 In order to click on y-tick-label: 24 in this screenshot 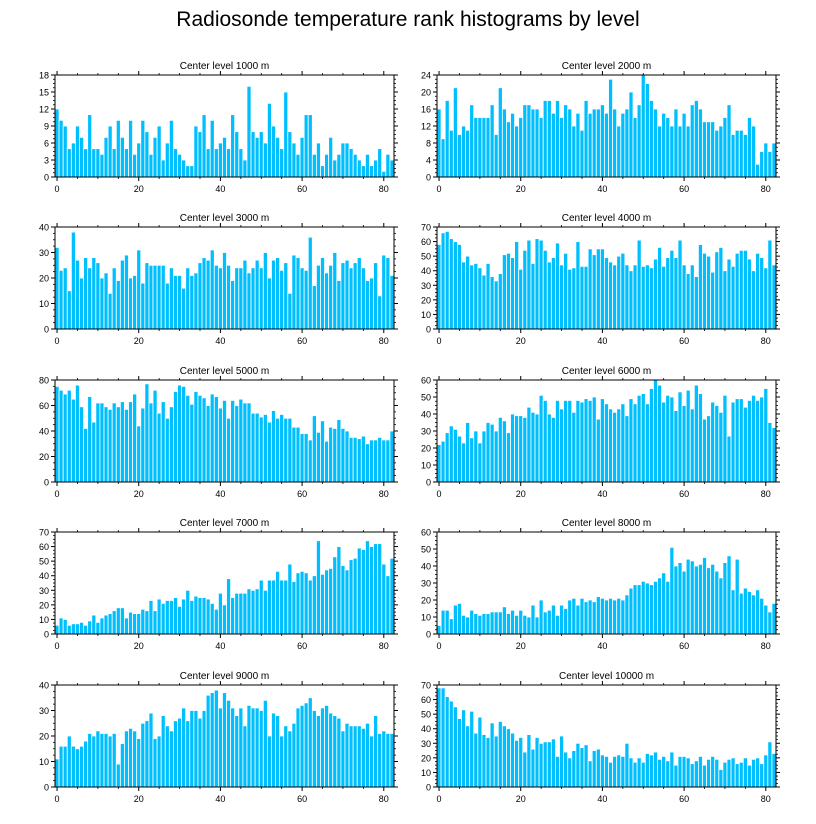, I will do `click(426, 76)`.